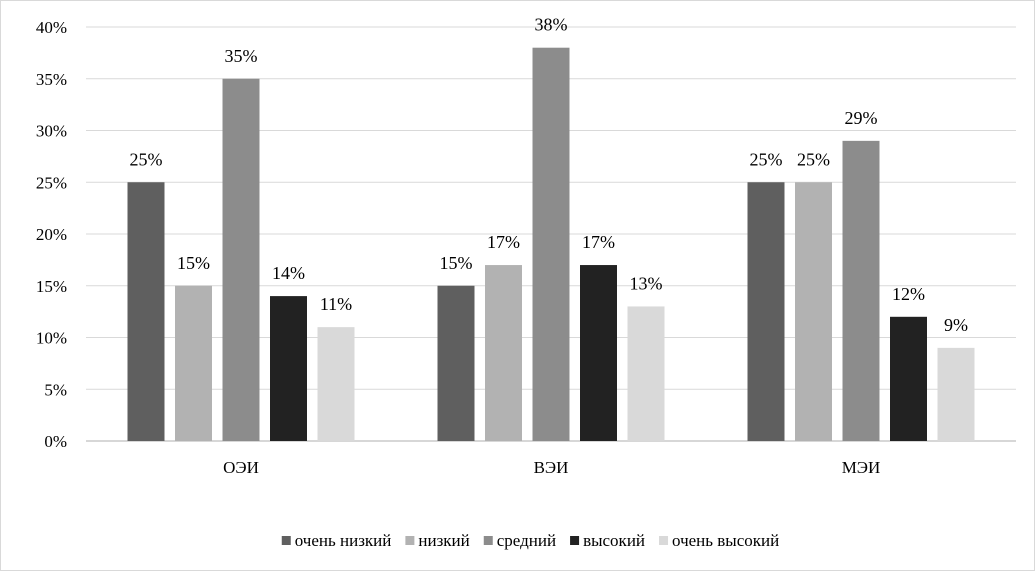 This screenshot has width=1035, height=572. I want to click on y-tick-label: 5%, so click(55, 389).